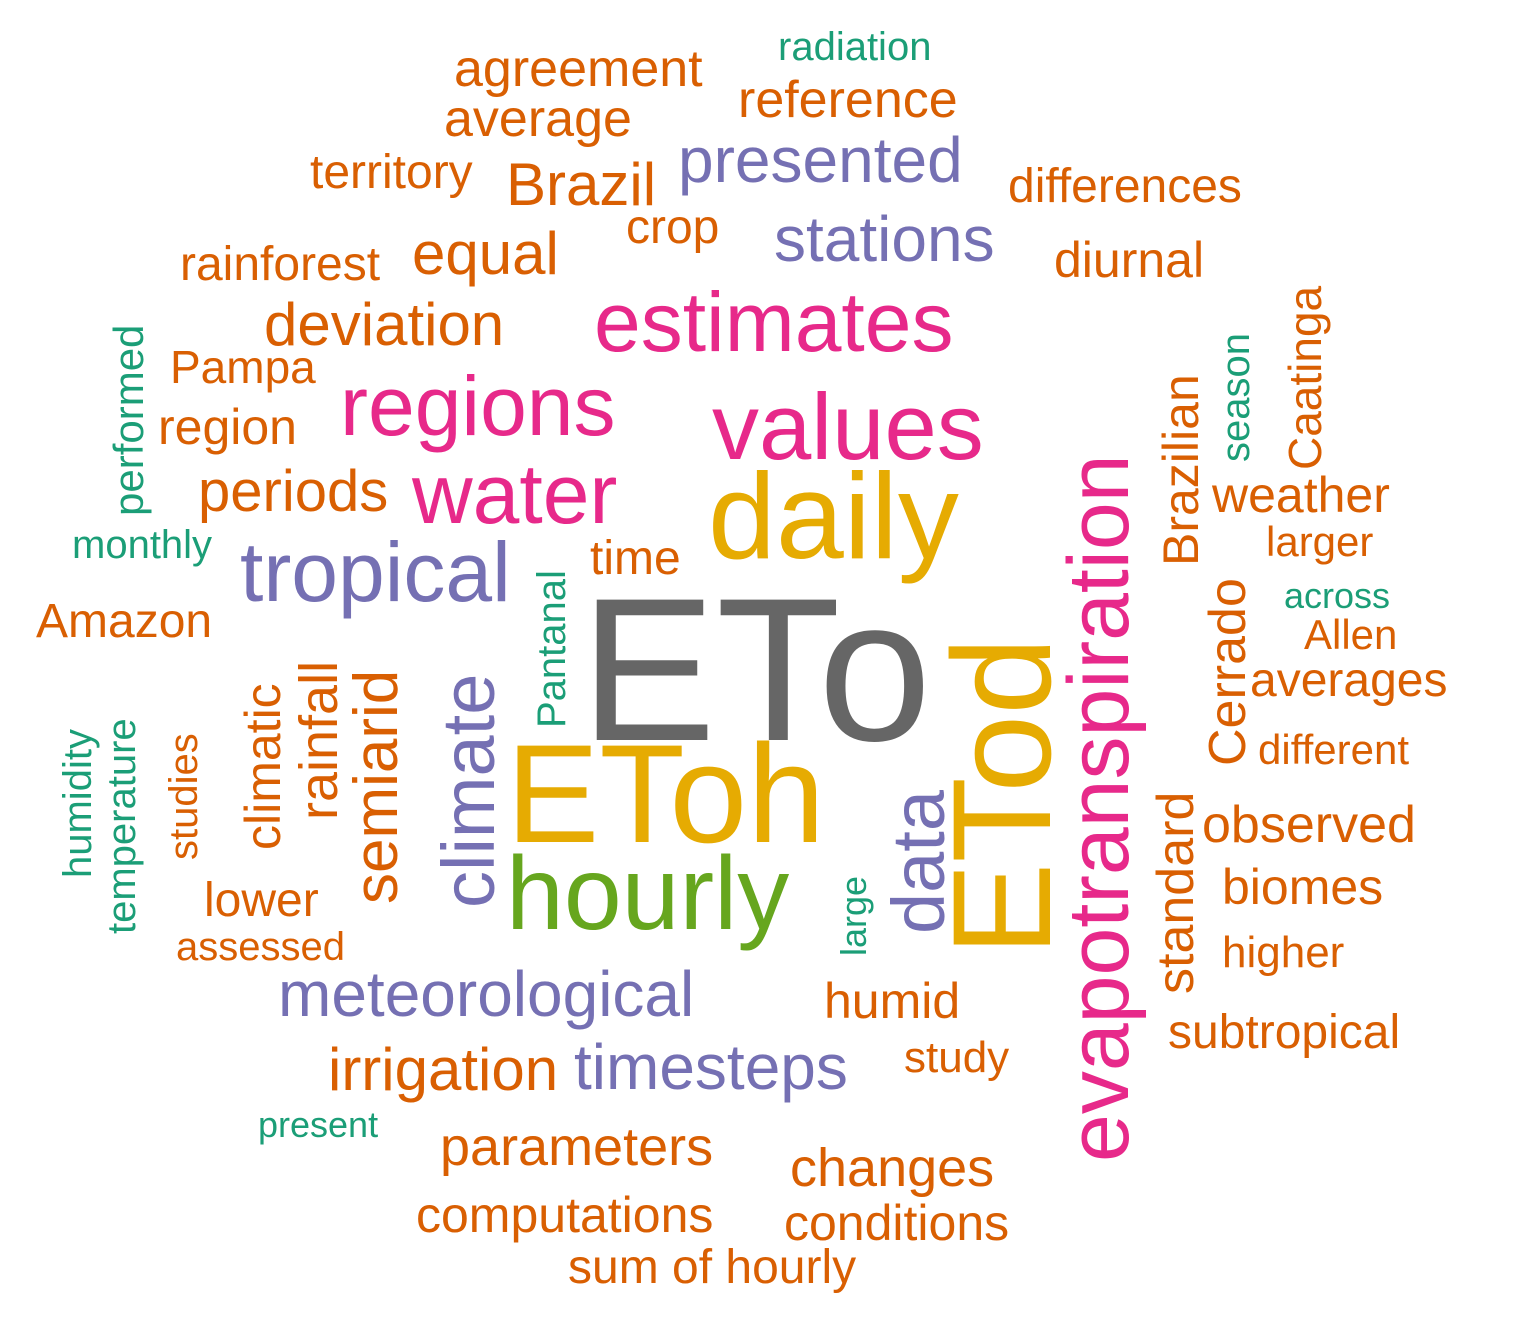 The width and height of the screenshot is (1519, 1323). I want to click on word-monthly: monthly, so click(142, 545).